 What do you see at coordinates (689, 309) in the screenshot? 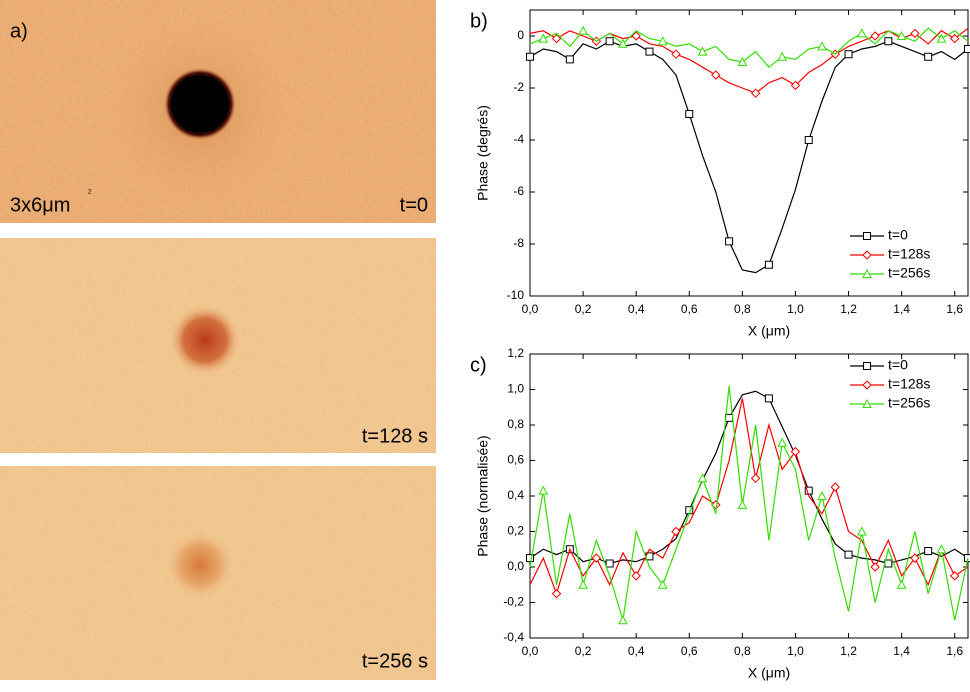
I see `x-tick-label: 0,6` at bounding box center [689, 309].